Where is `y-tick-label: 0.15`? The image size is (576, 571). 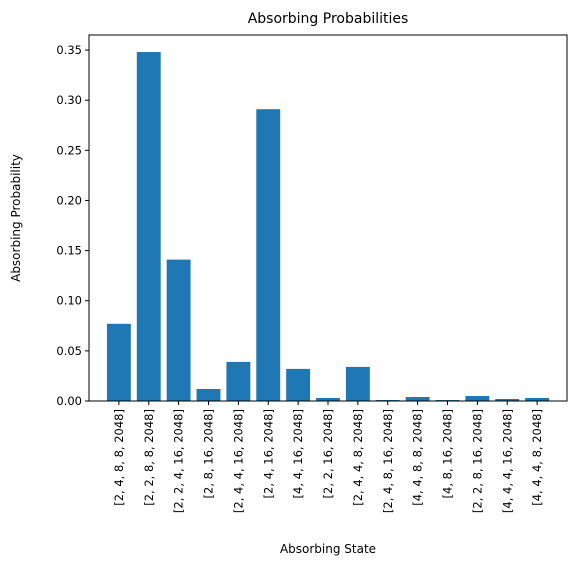
y-tick-label: 0.15 is located at coordinates (69, 251).